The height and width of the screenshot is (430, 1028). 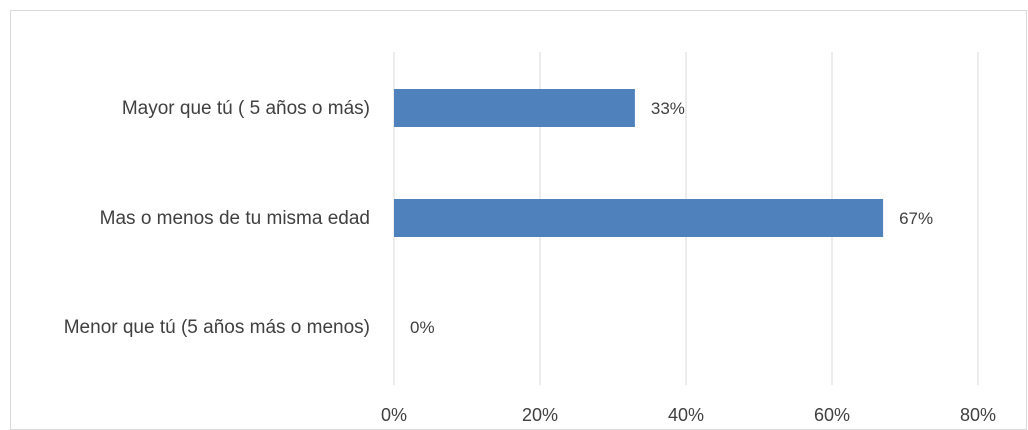 I want to click on category-label-menor: Menor que tú (5 años más o menos), so click(x=217, y=327).